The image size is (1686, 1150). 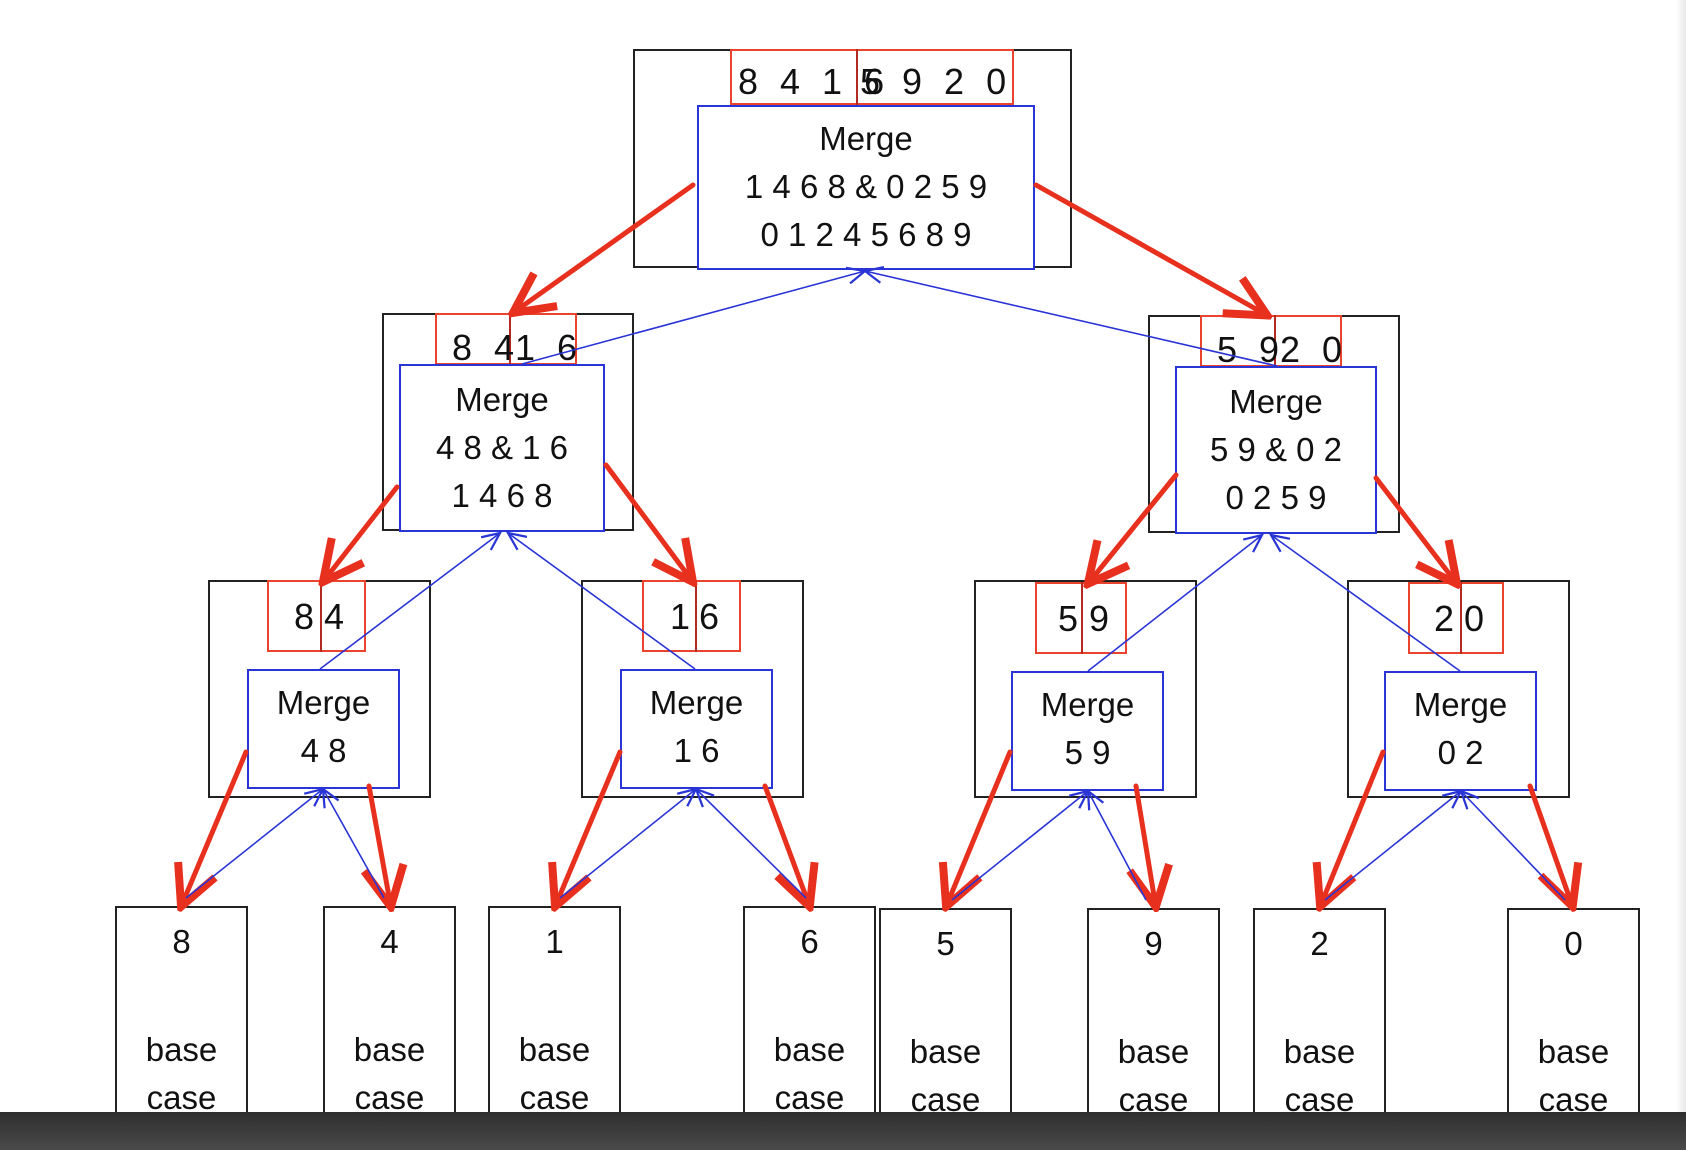 What do you see at coordinates (323, 729) in the screenshot?
I see `level2-node-1-merge-box: Merge 4 8` at bounding box center [323, 729].